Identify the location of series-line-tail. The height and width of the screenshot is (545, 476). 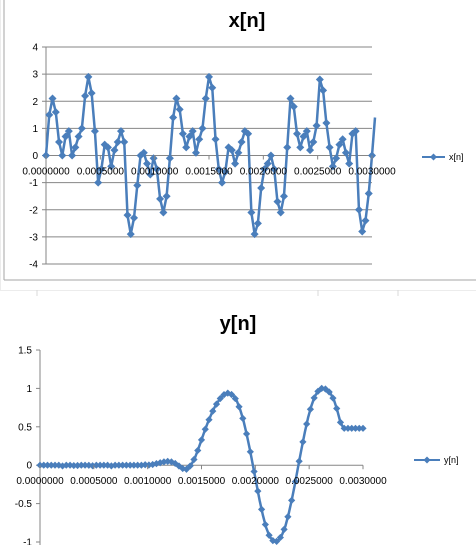
(373, 136).